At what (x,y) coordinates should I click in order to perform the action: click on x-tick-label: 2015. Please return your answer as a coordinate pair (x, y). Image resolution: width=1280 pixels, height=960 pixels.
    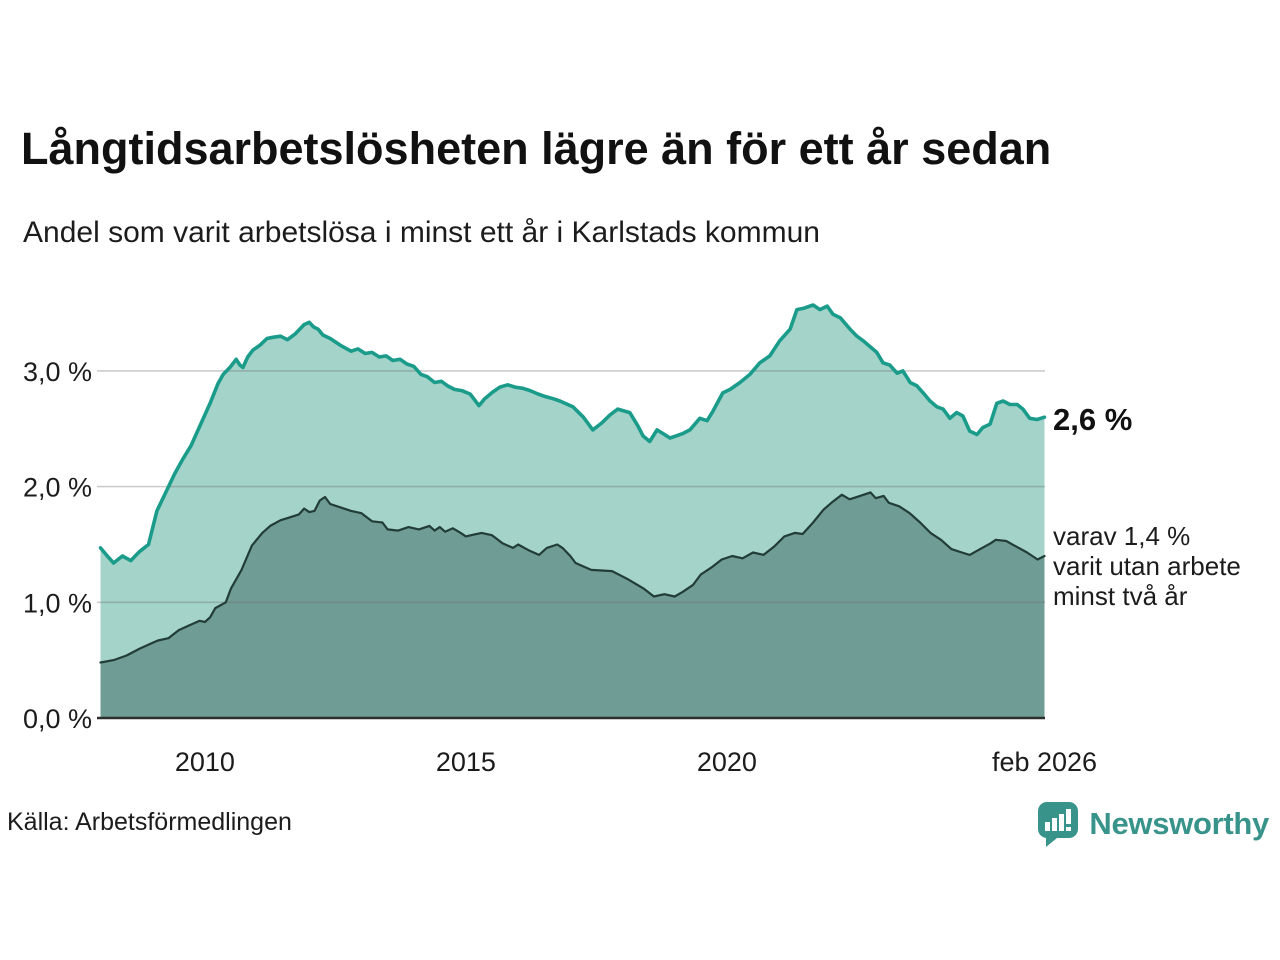
    Looking at the image, I should click on (466, 762).